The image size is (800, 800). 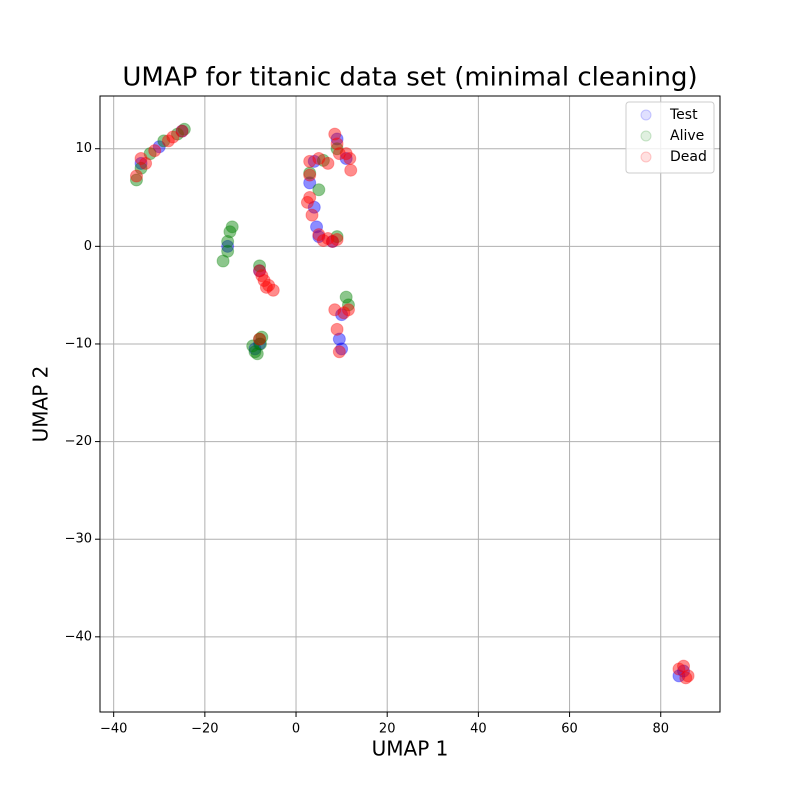 I want to click on y-tick-label: 0, so click(x=88, y=246).